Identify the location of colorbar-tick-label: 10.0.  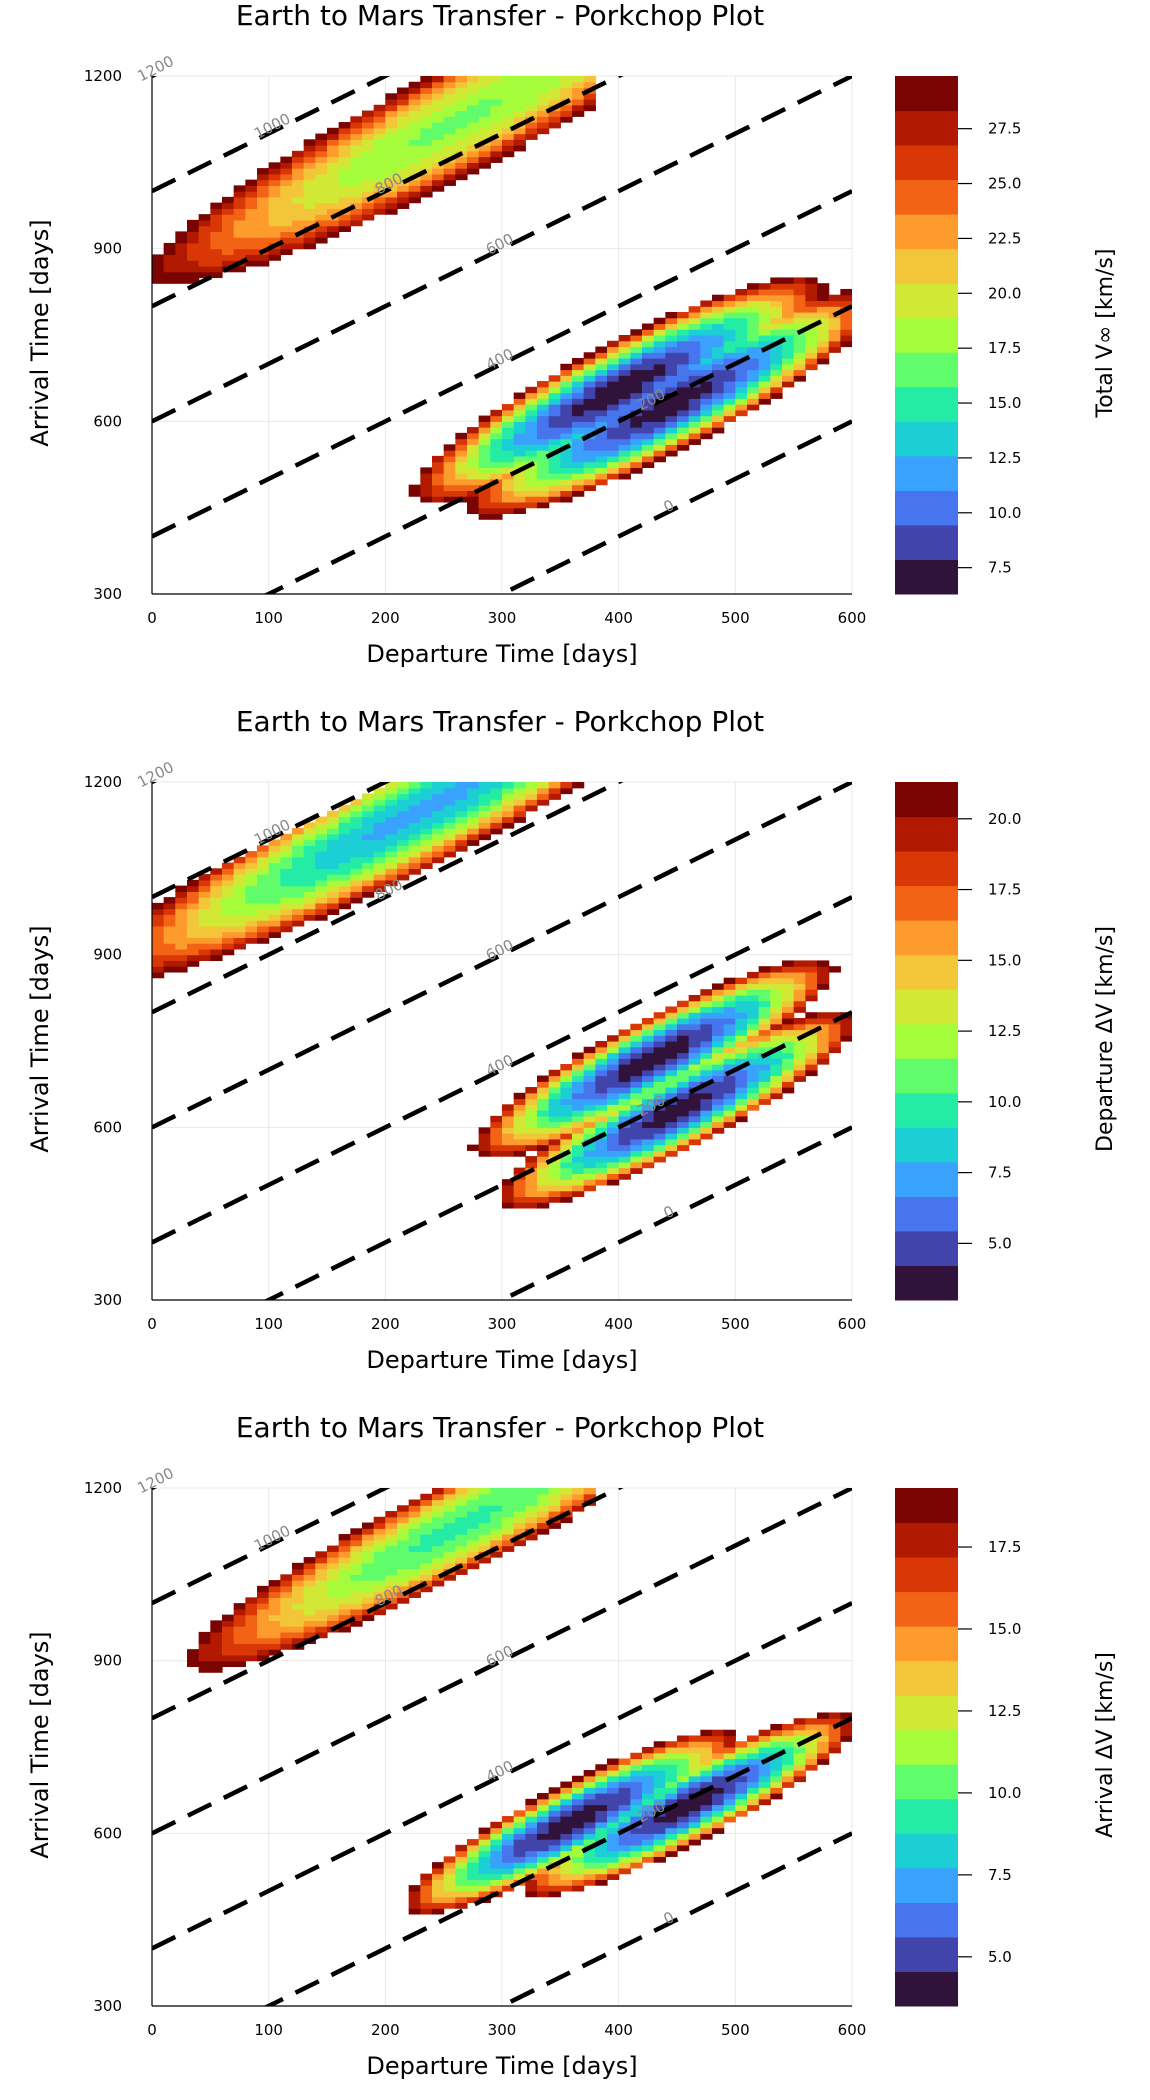
(1004, 513).